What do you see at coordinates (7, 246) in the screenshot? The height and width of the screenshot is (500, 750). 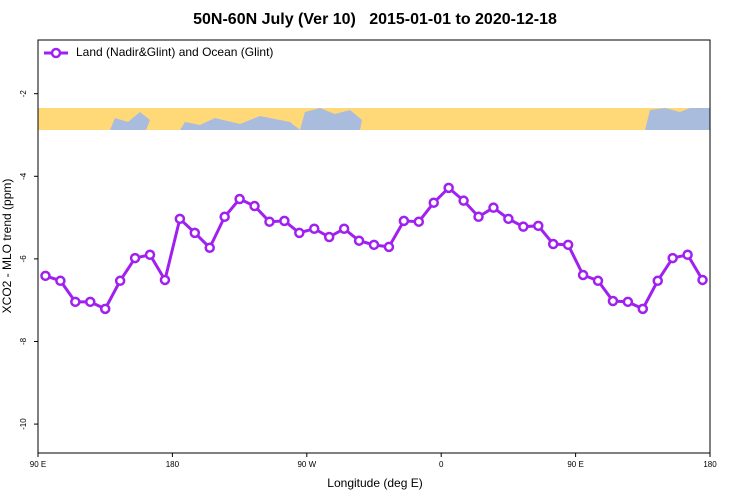 I see `y-axis-label: XCO2 - MLO trend (ppm)` at bounding box center [7, 246].